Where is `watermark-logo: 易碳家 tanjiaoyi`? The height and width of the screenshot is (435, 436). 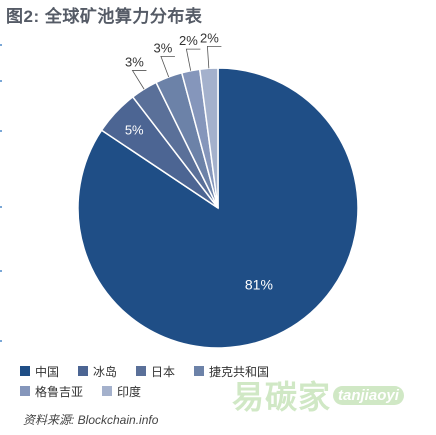
watermark-logo: 易碳家 tanjiaoyi is located at coordinates (318, 395).